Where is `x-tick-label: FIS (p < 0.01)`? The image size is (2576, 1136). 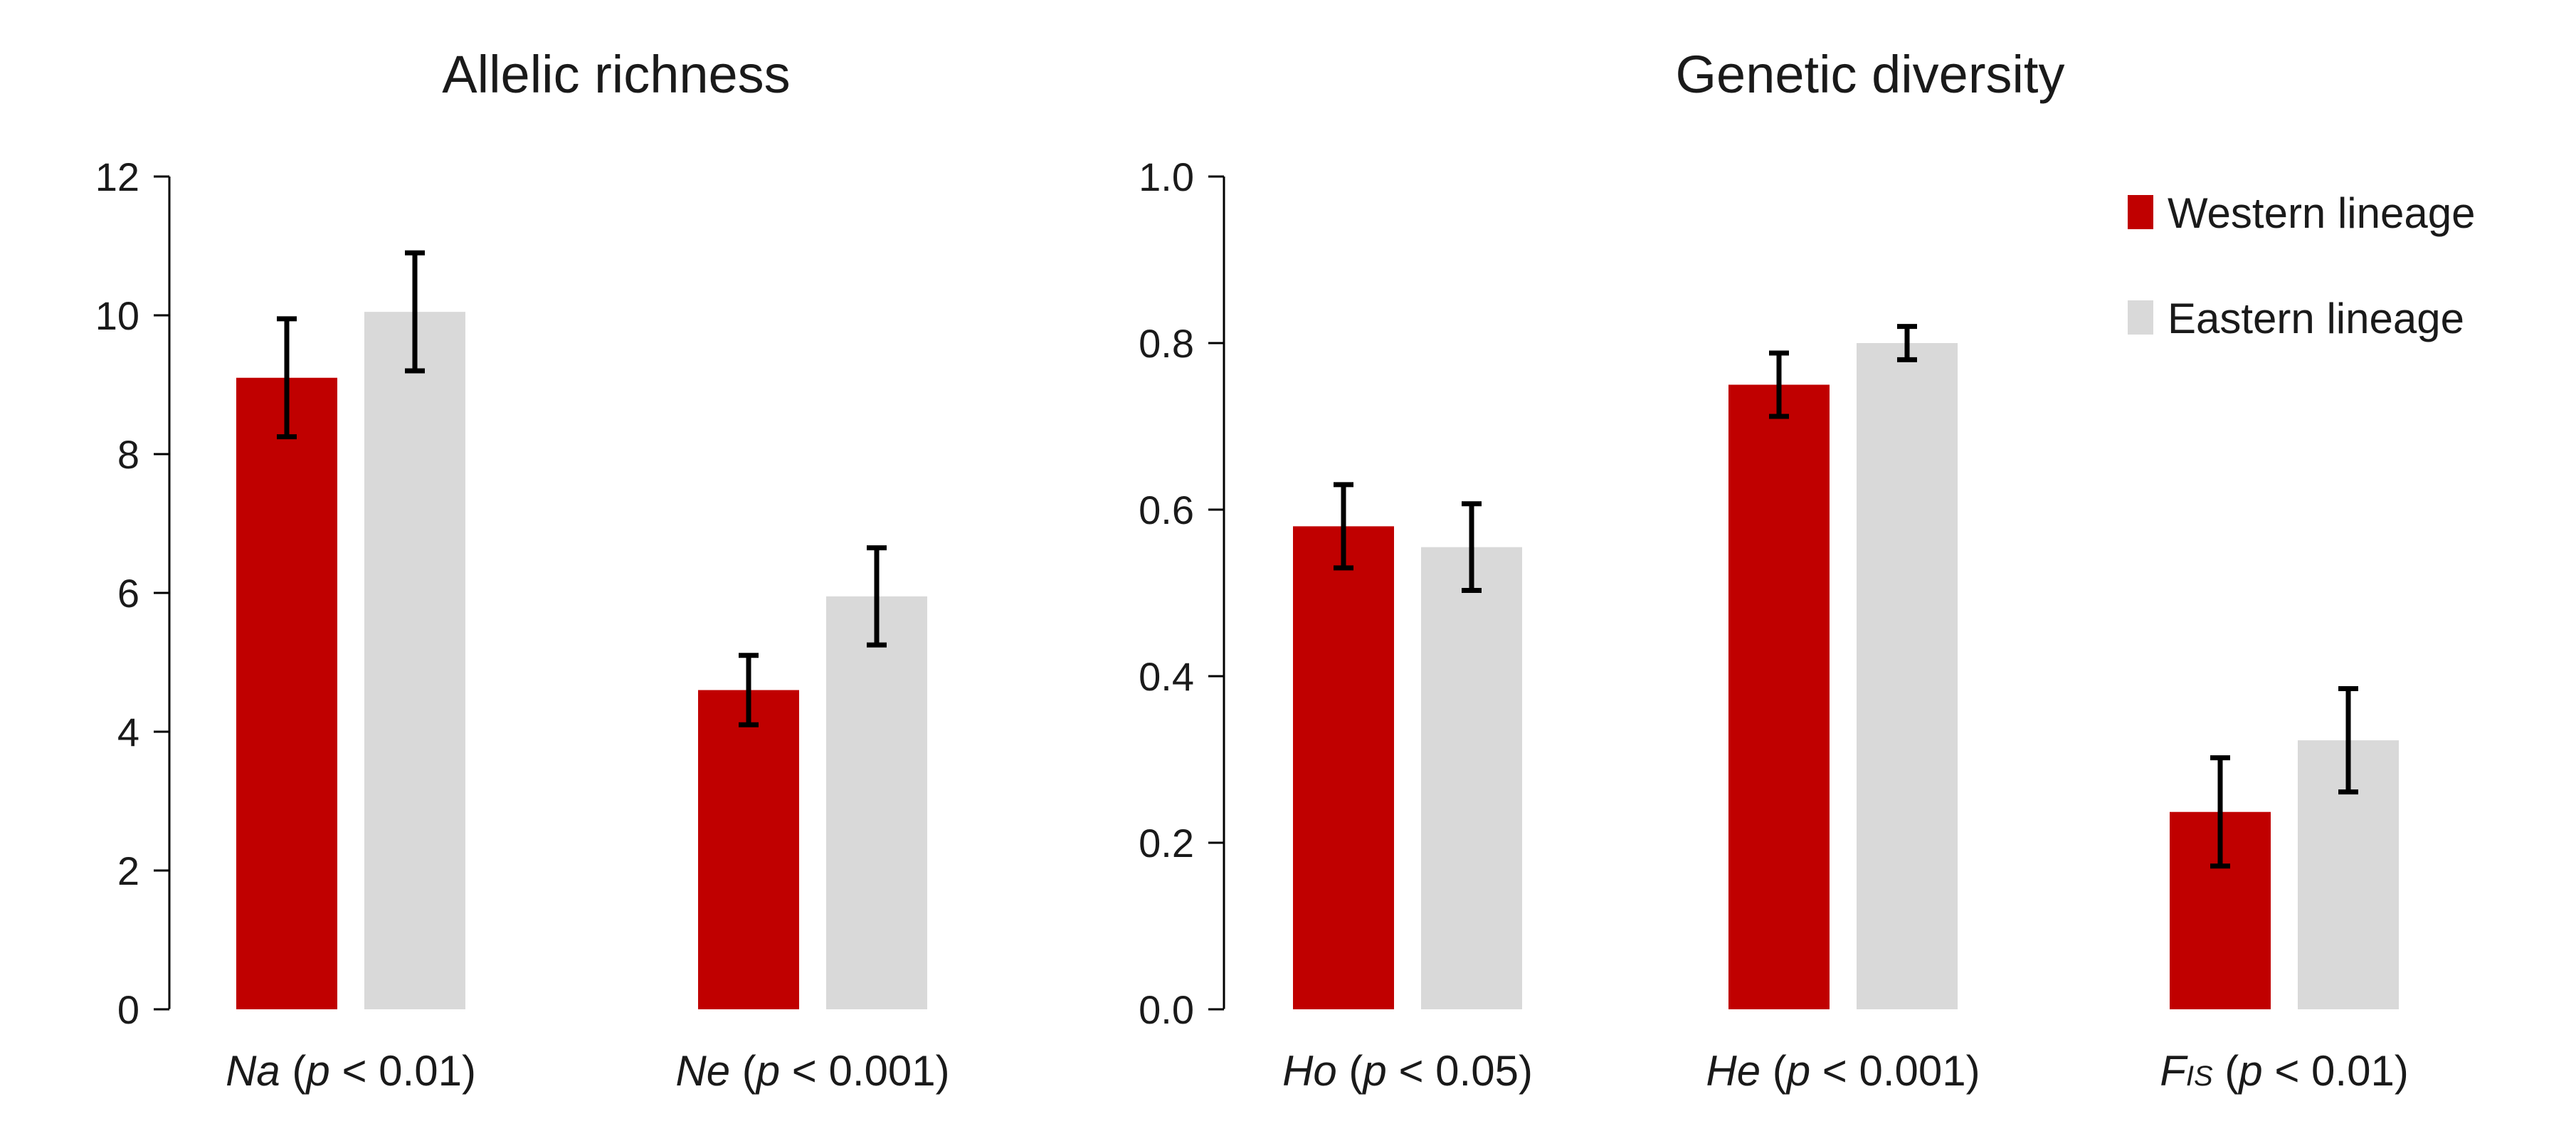
x-tick-label: FIS (p < 0.01) is located at coordinates (2284, 1071).